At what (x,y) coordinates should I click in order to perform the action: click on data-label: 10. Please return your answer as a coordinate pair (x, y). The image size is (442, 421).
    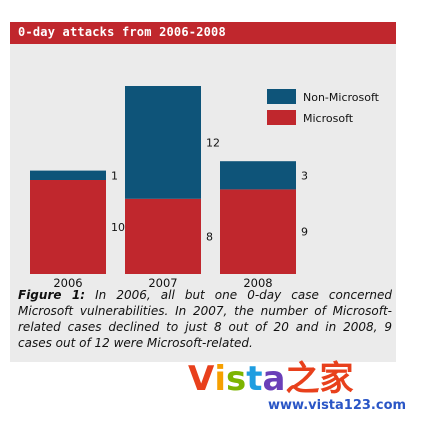
    Looking at the image, I should click on (118, 227).